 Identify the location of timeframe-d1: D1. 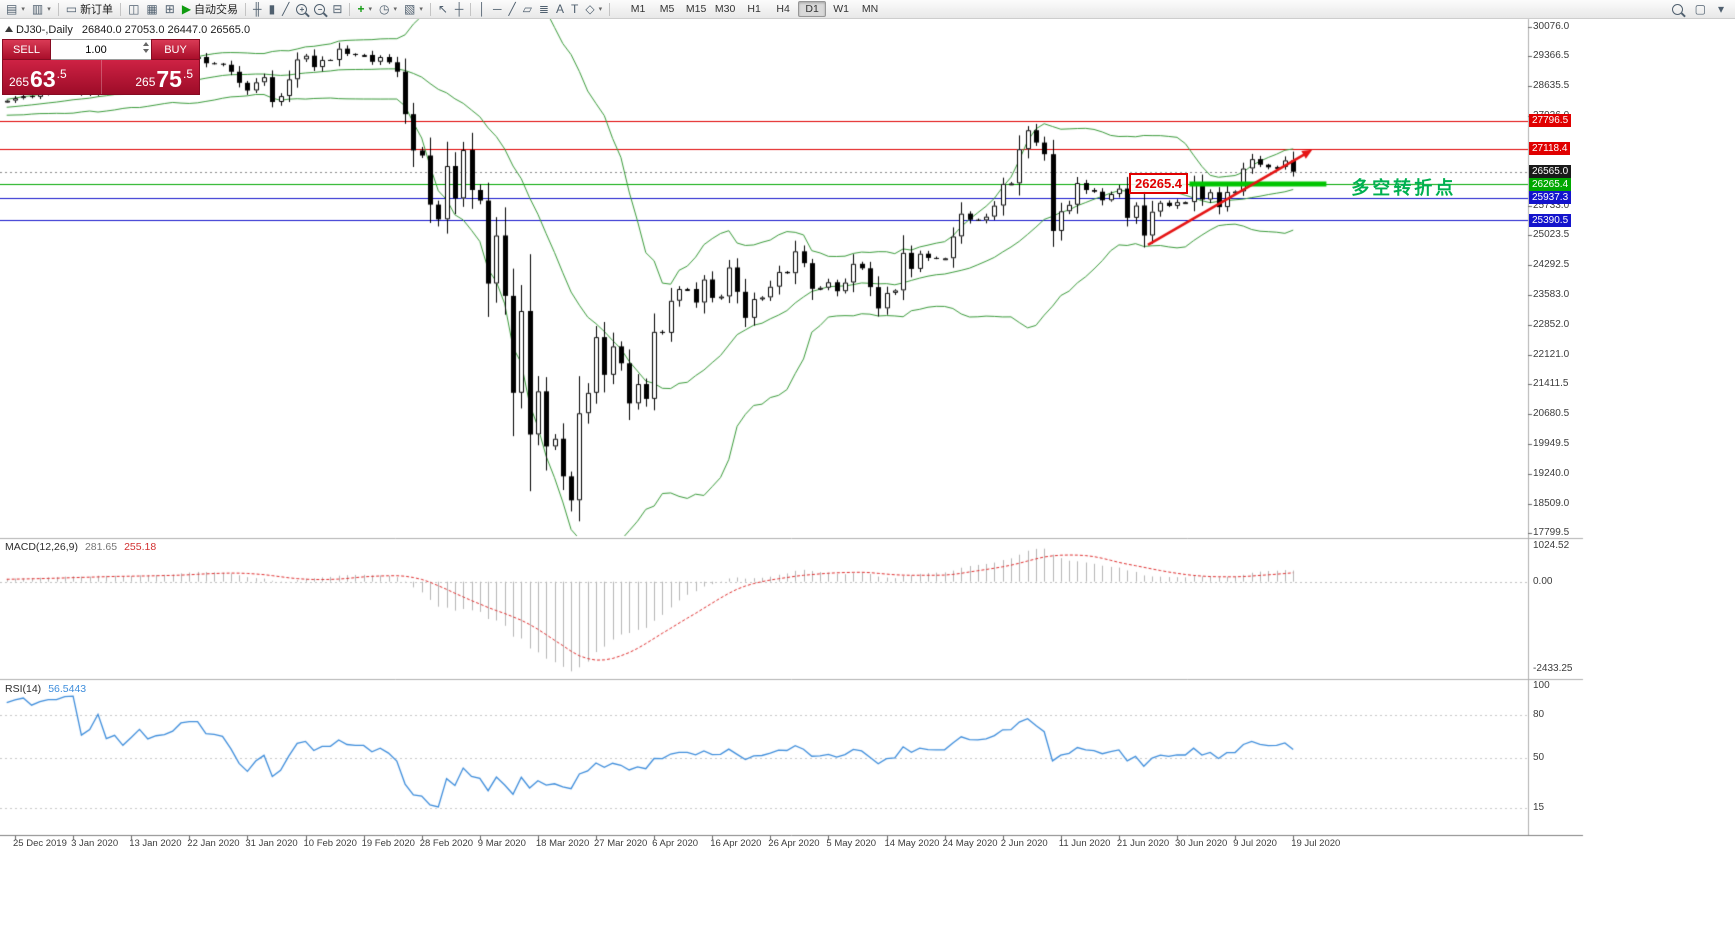
(812, 9).